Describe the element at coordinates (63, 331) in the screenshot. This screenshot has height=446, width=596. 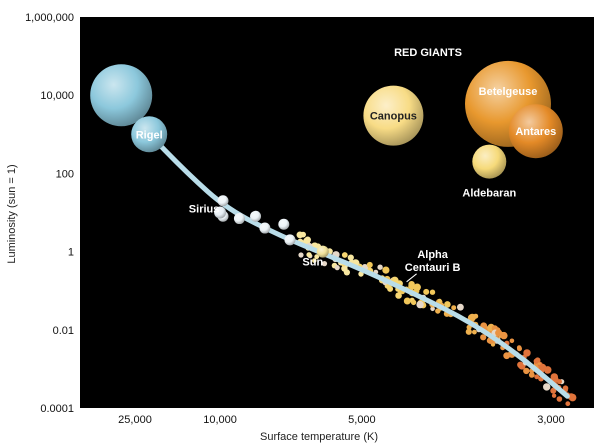
I see `y-tick-label: 0.01` at that location.